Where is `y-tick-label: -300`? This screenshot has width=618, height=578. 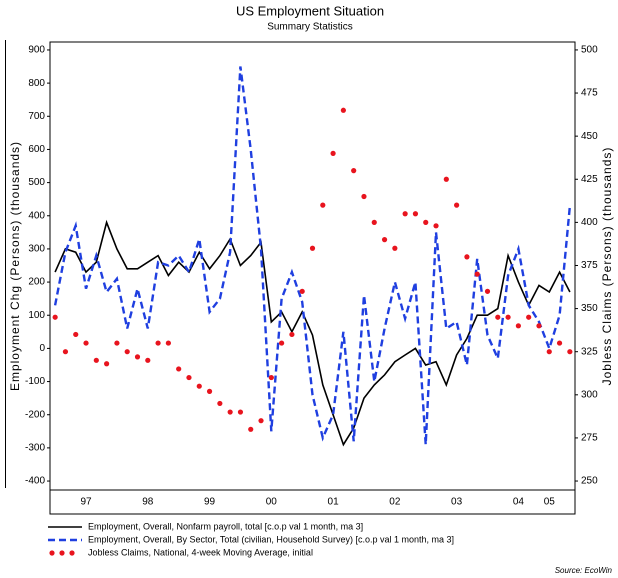 y-tick-label: -300 is located at coordinates (35, 448).